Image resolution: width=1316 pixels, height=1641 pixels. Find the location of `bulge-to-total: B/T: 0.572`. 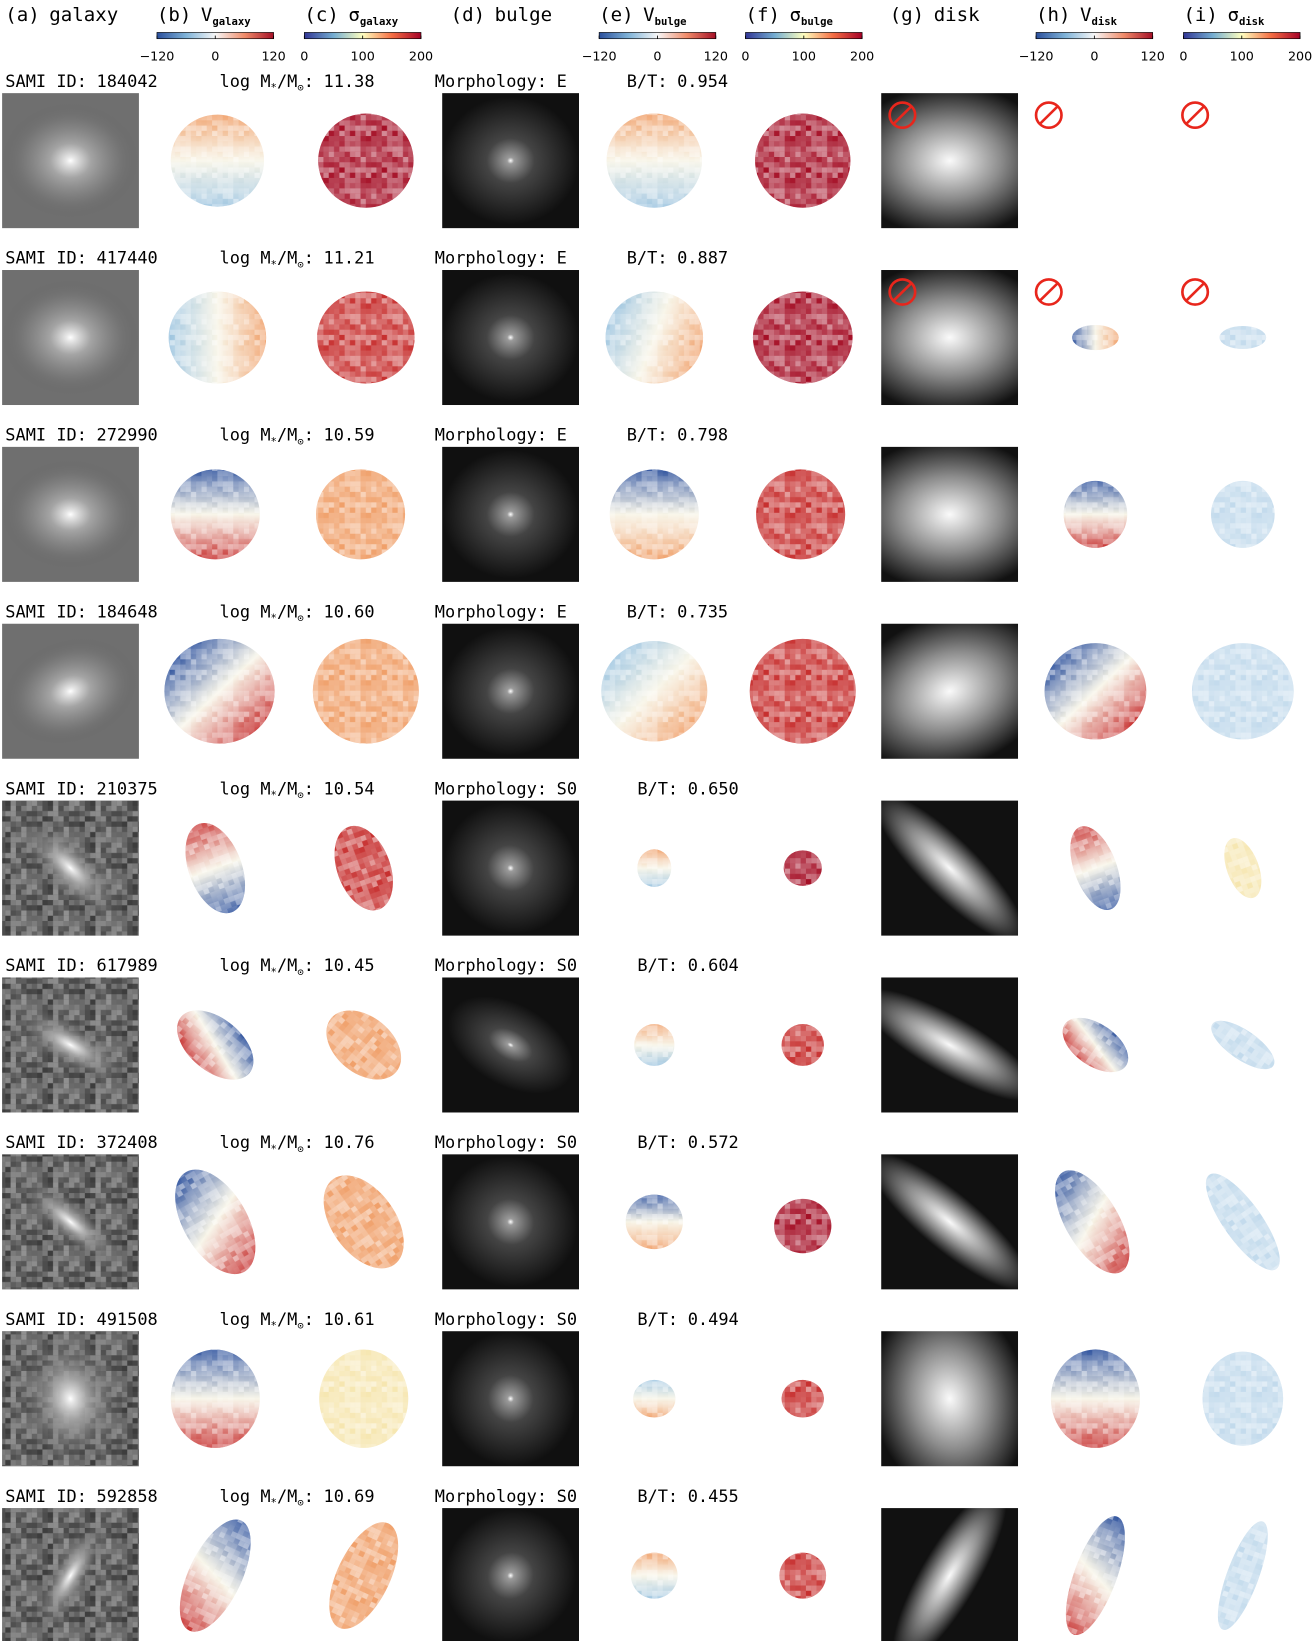

bulge-to-total: B/T: 0.572 is located at coordinates (687, 1142).